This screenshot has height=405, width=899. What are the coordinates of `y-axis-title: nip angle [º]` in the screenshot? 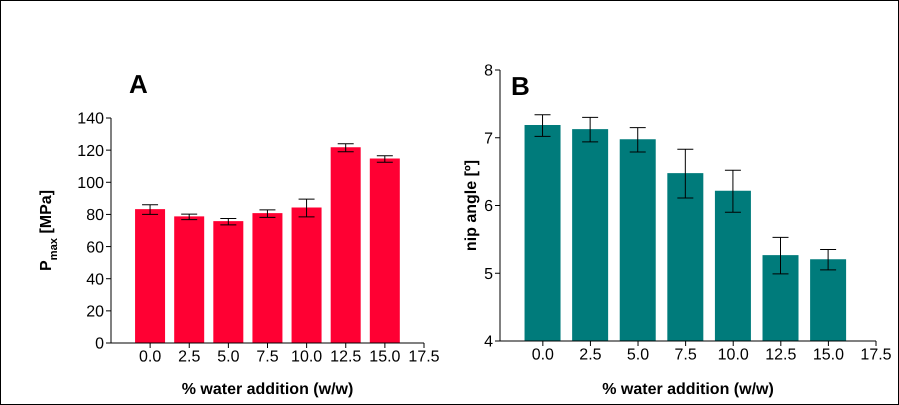 It's located at (471, 206).